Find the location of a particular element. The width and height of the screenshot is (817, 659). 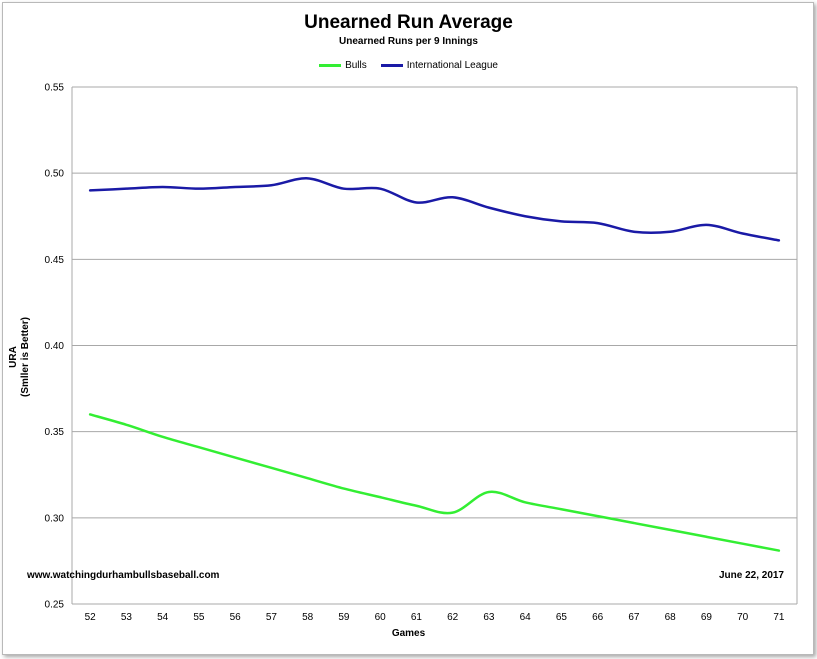

x-tick-label: 58 is located at coordinates (308, 617).